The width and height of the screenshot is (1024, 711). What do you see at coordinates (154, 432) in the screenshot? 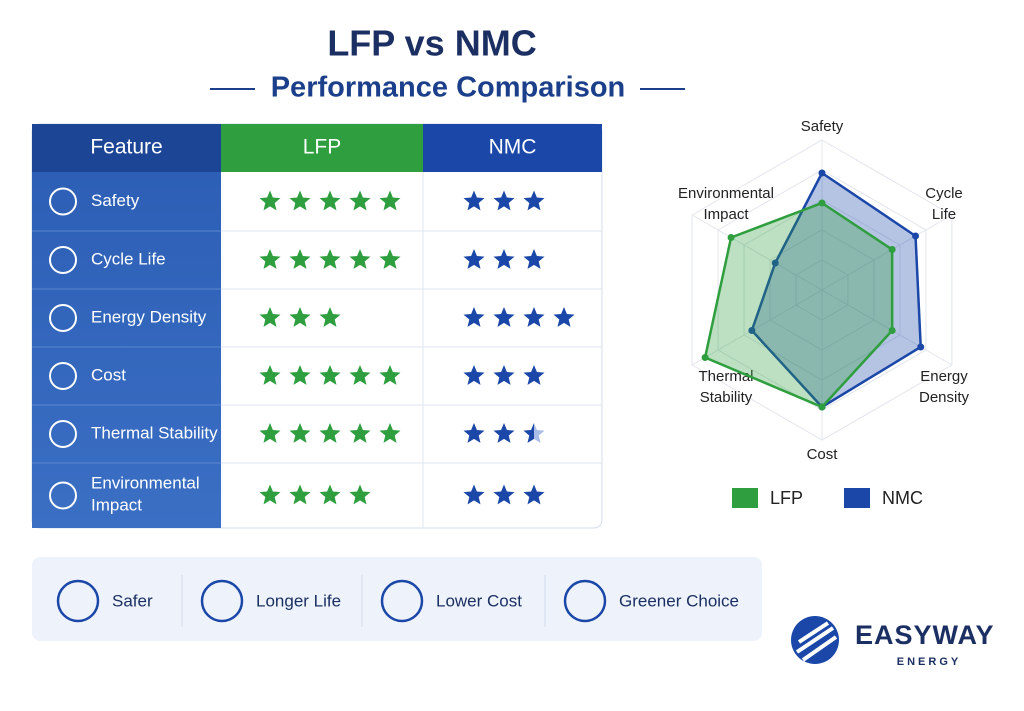
I see `feature-label: Thermal Stability` at bounding box center [154, 432].